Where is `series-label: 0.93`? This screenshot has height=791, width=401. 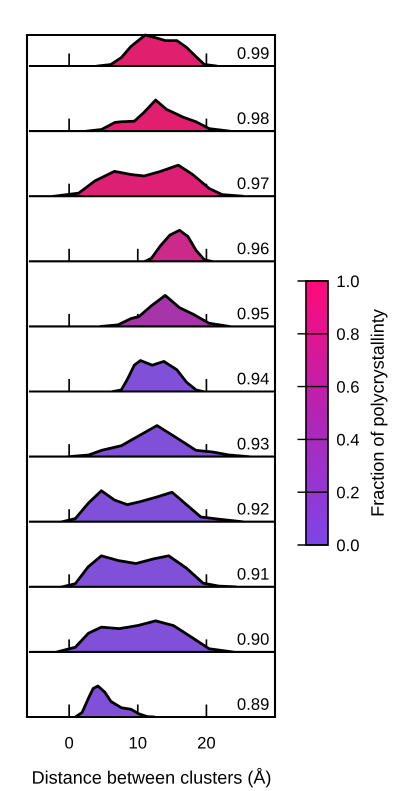
series-label: 0.93 is located at coordinates (253, 444).